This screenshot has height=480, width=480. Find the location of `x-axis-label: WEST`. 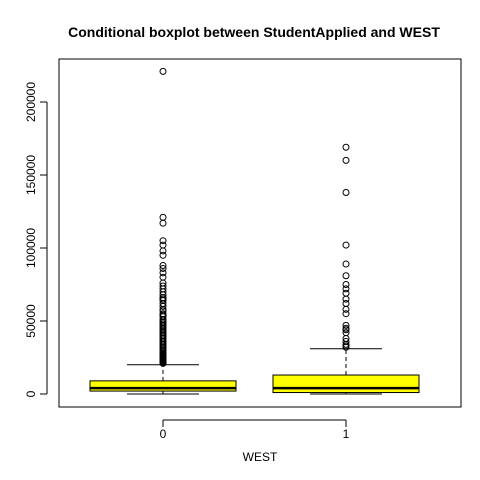

x-axis-label: WEST is located at coordinates (260, 457).